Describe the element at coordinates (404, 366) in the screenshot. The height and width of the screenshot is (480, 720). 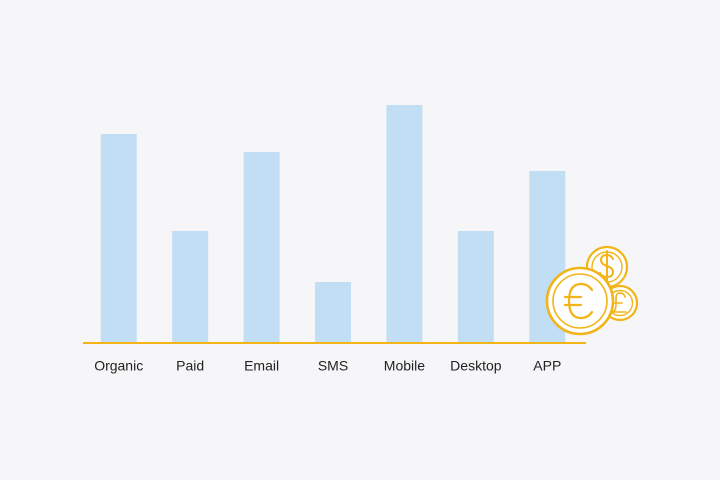
I see `x-tick-label: Mobile` at that location.